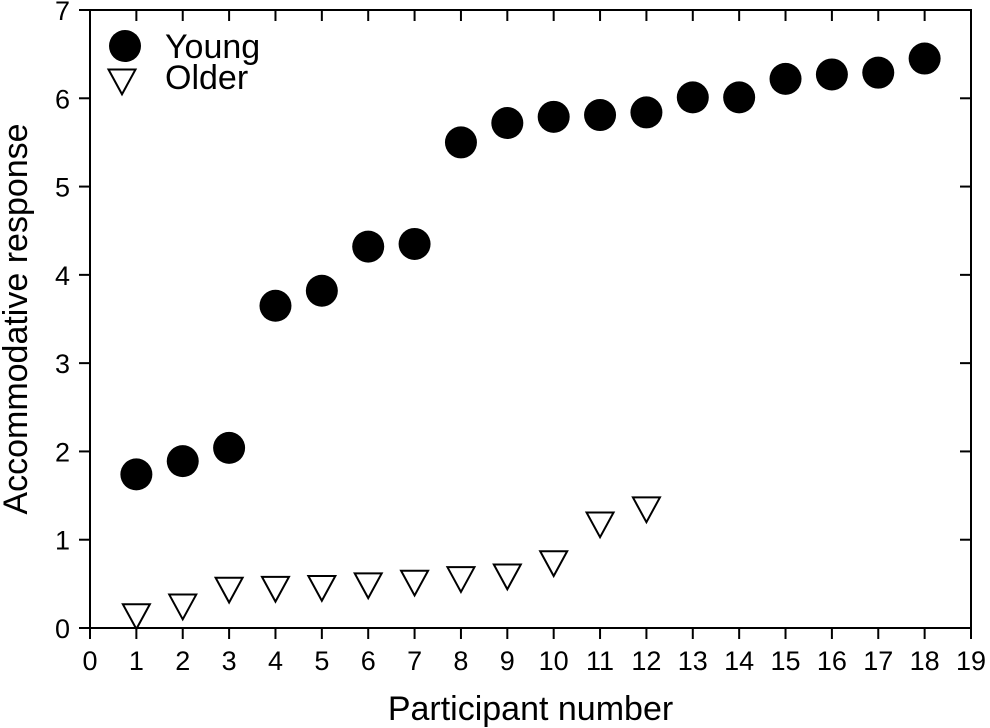  I want to click on legend: Young Older, so click(183, 62).